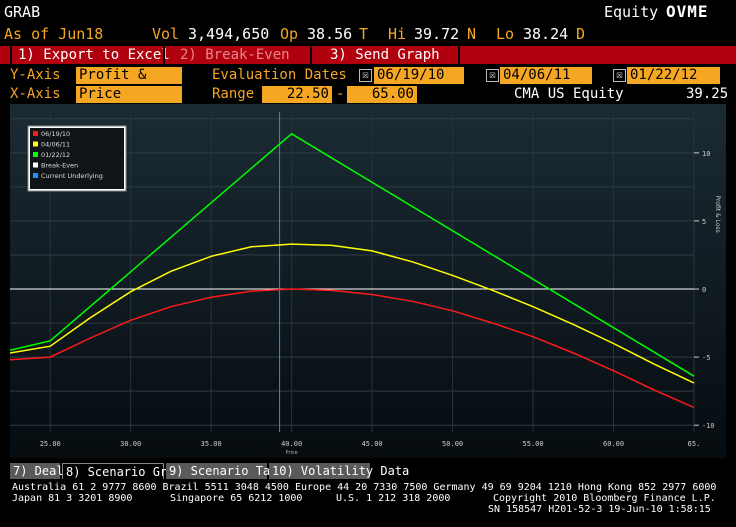  Describe the element at coordinates (94, 55) in the screenshot. I see `export-excel-button: 1) Export to Excel` at that location.